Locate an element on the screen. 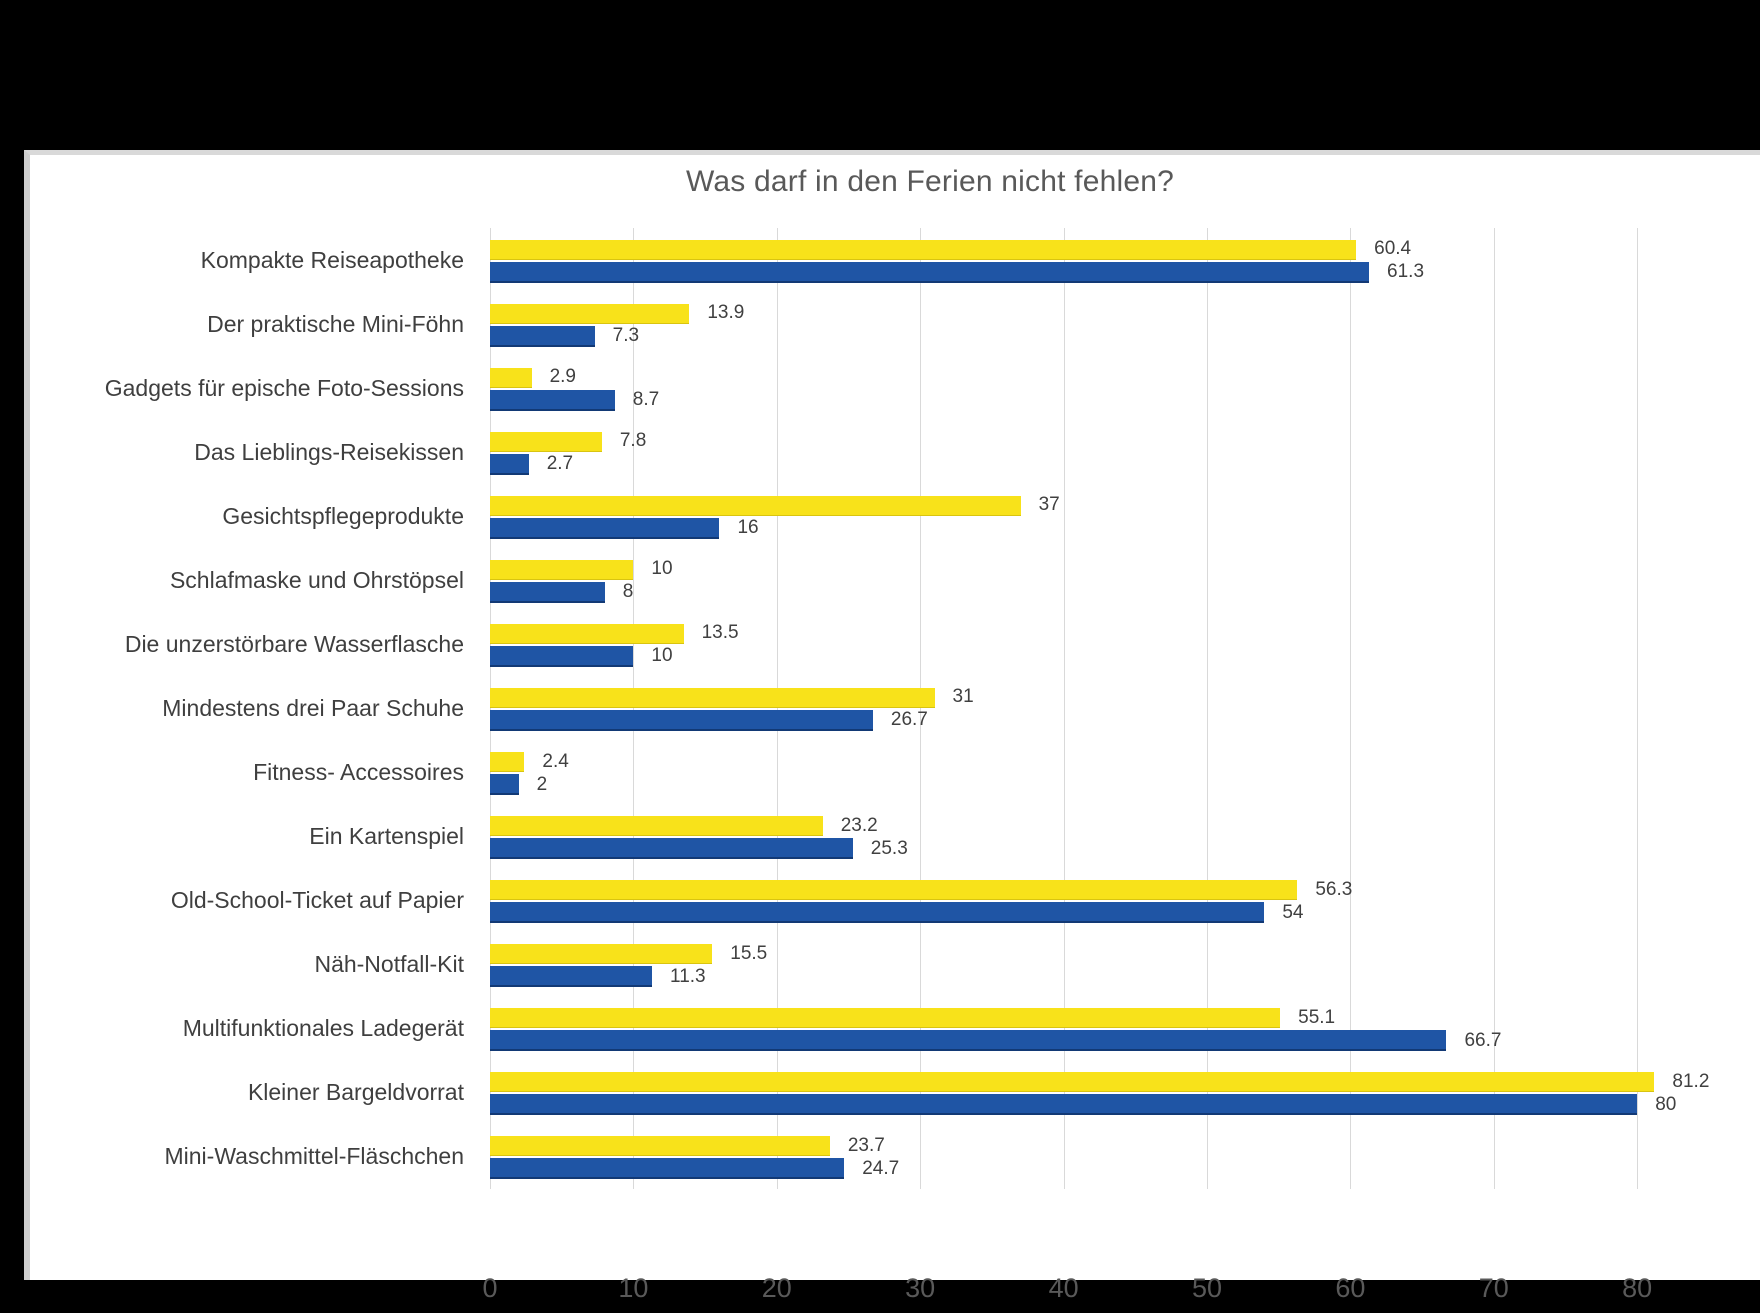 The width and height of the screenshot is (1760, 1313). category-label: Gesichtspflegeprodukte is located at coordinates (343, 515).